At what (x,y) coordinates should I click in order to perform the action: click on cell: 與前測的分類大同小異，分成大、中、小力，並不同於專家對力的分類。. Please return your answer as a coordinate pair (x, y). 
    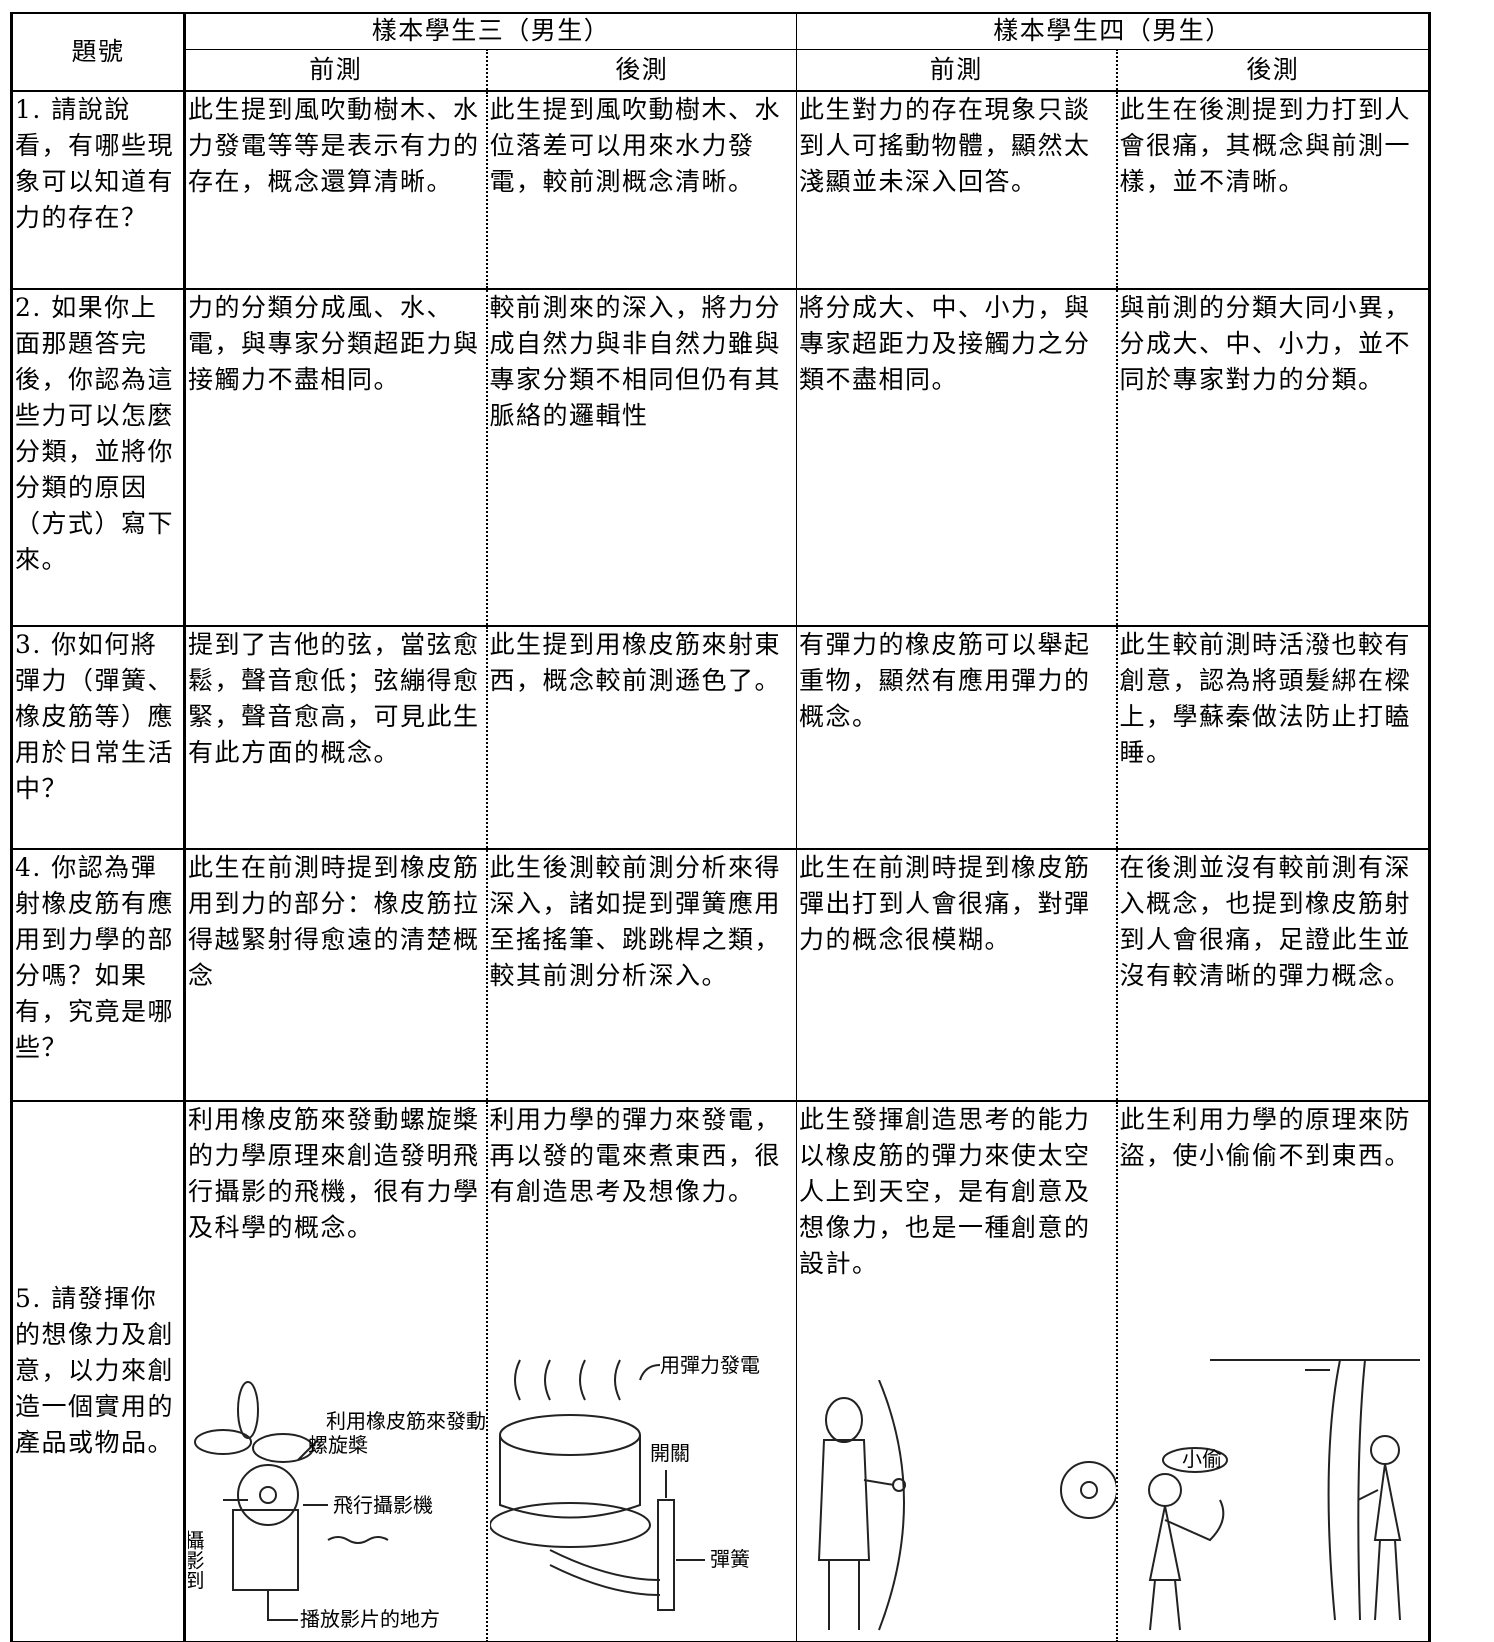
    Looking at the image, I should click on (1273, 457).